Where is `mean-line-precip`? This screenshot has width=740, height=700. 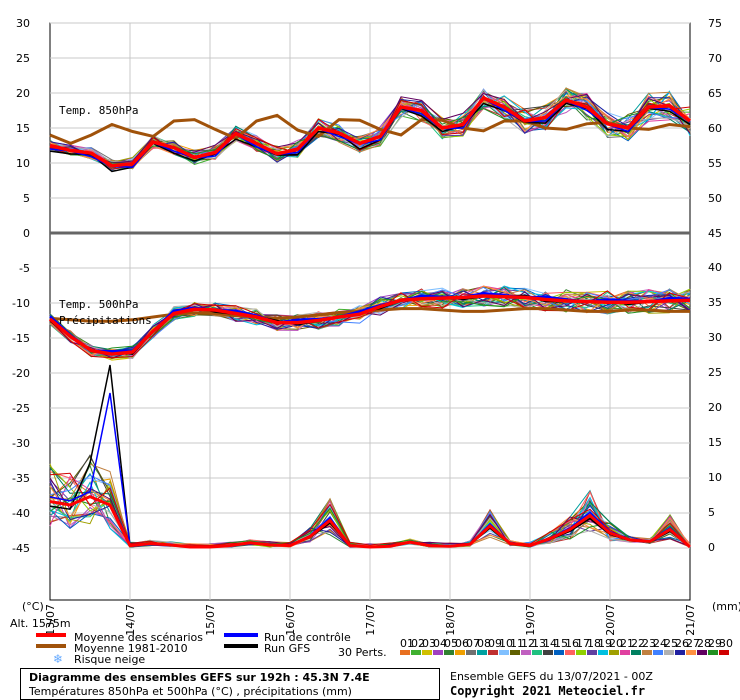
mean-line-precip is located at coordinates (370, 521).